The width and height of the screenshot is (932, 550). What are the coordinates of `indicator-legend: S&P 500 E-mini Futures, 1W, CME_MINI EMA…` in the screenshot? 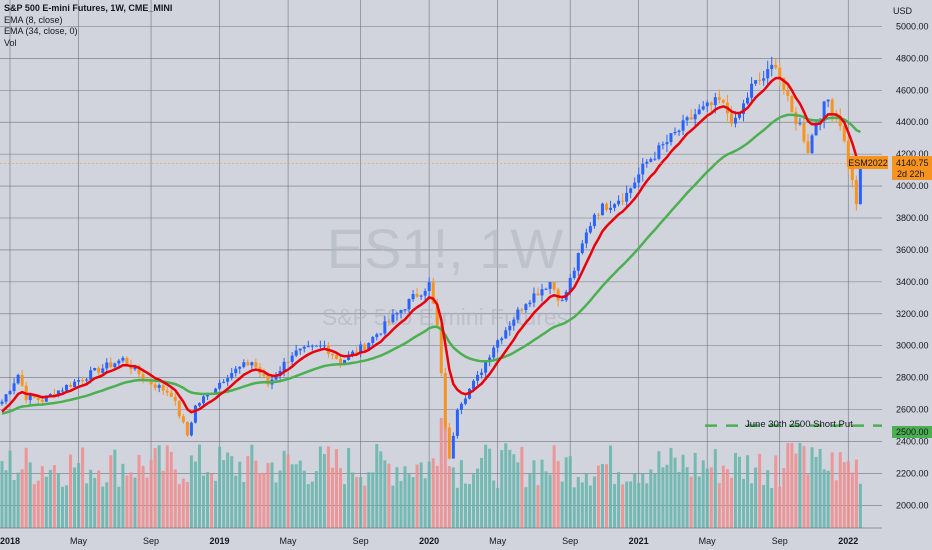 It's located at (88, 26).